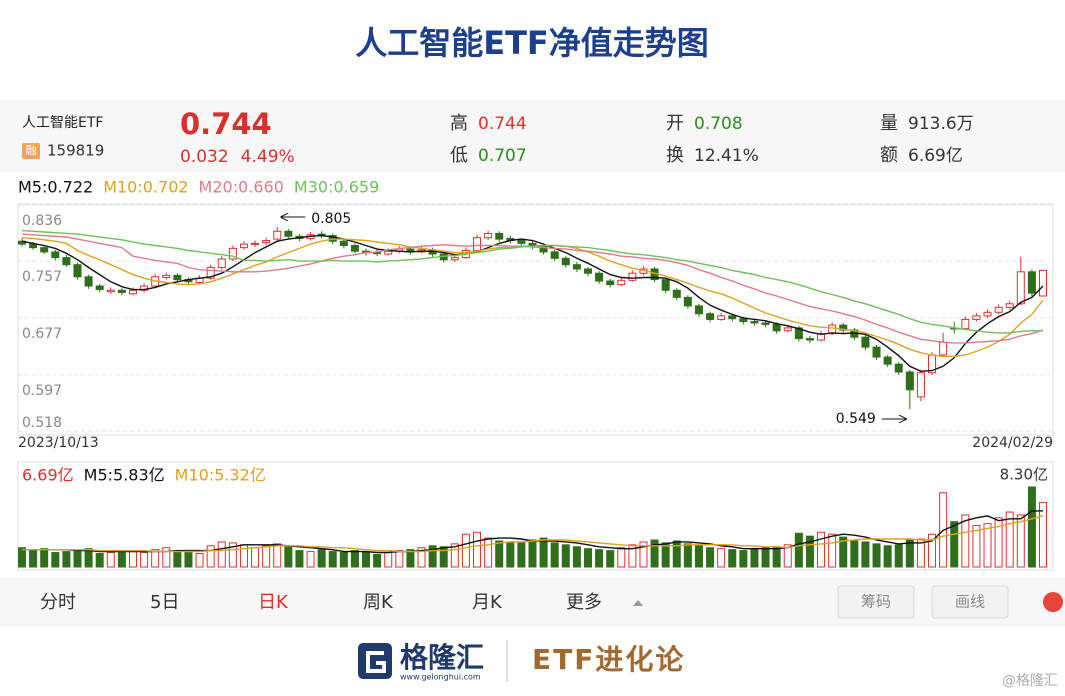  I want to click on legend-entry: M10:5.32亿, so click(220, 475).